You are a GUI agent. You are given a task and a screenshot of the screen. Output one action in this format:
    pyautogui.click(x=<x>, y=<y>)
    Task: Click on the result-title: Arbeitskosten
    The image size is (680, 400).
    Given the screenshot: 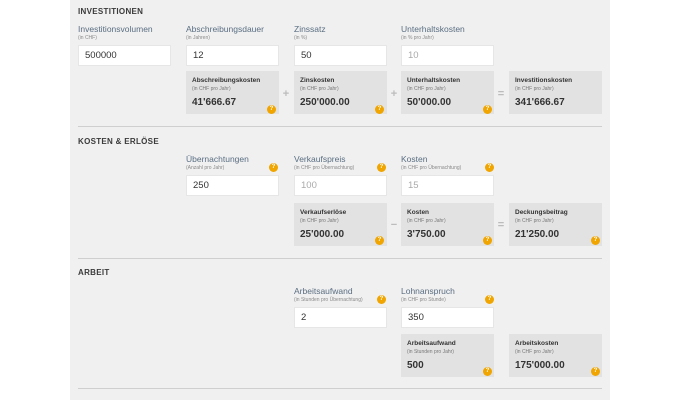 What is the action you would take?
    pyautogui.click(x=537, y=343)
    